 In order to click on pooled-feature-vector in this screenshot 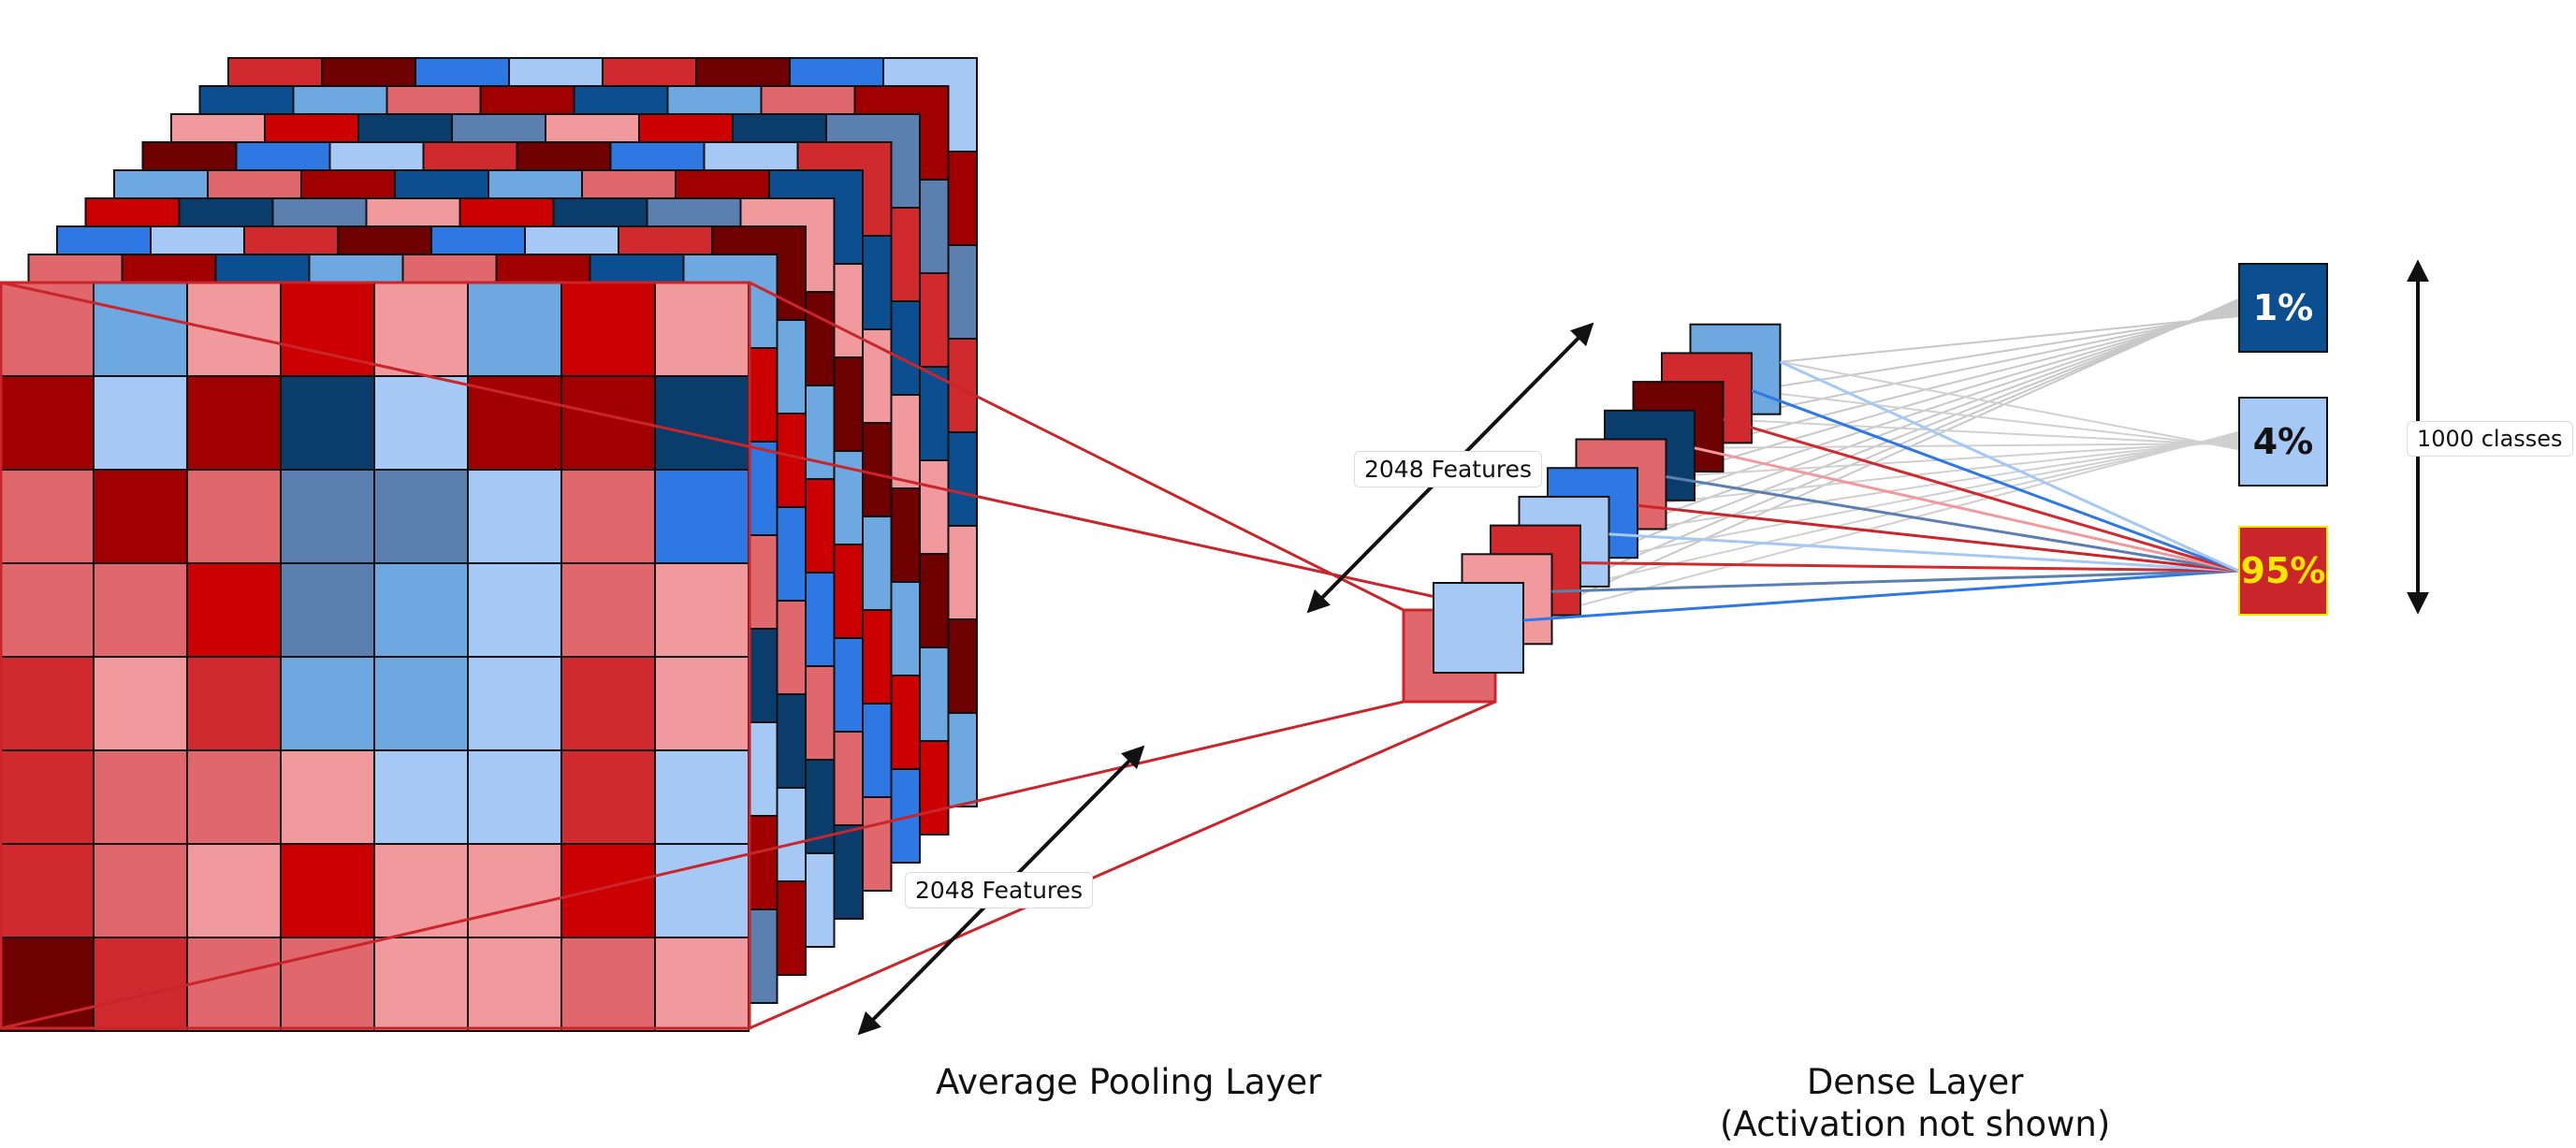, I will do `click(1607, 498)`.